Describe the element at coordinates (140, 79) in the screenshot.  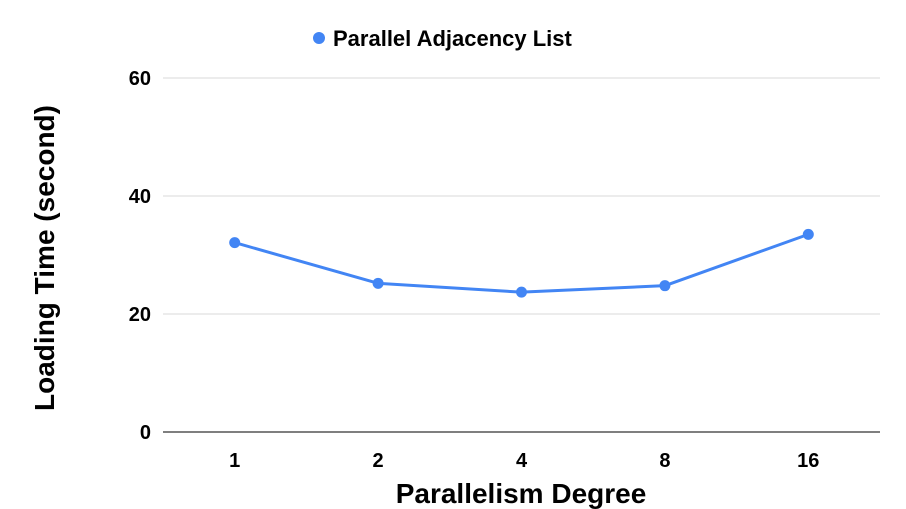
I see `y-tick-label: 60` at that location.